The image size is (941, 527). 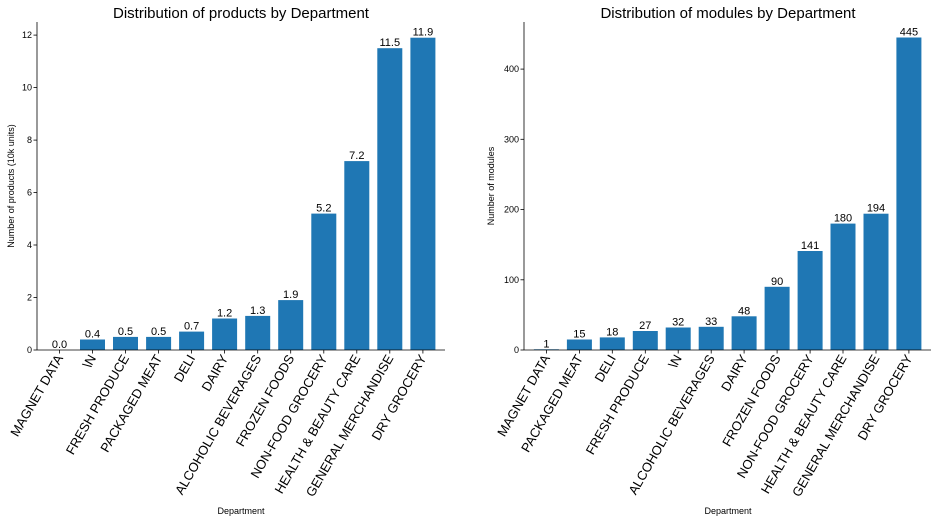 What do you see at coordinates (511, 69) in the screenshot?
I see `y-tick-label: 400` at bounding box center [511, 69].